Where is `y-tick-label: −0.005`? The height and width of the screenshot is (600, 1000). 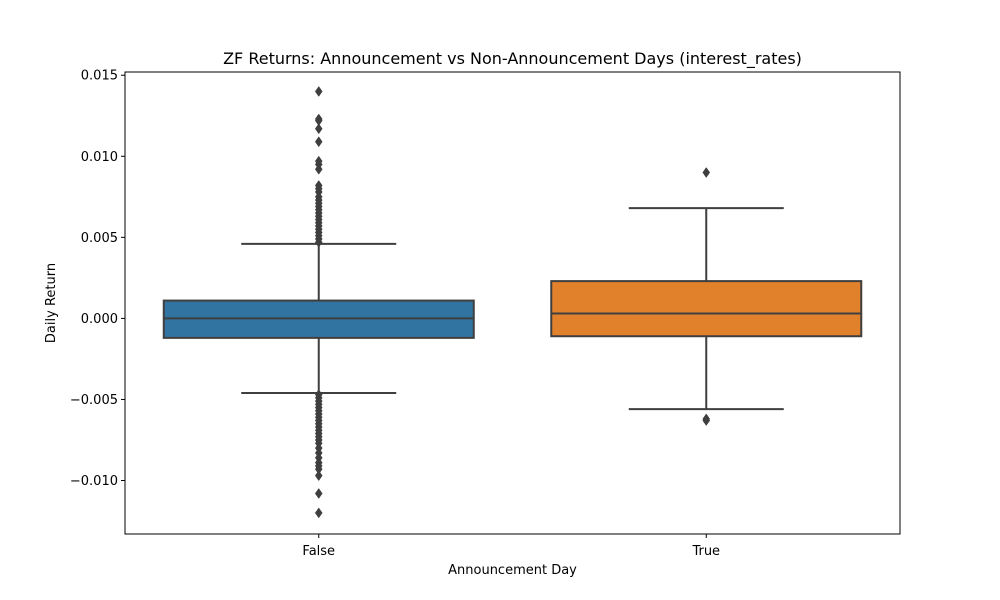 y-tick-label: −0.005 is located at coordinates (94, 400).